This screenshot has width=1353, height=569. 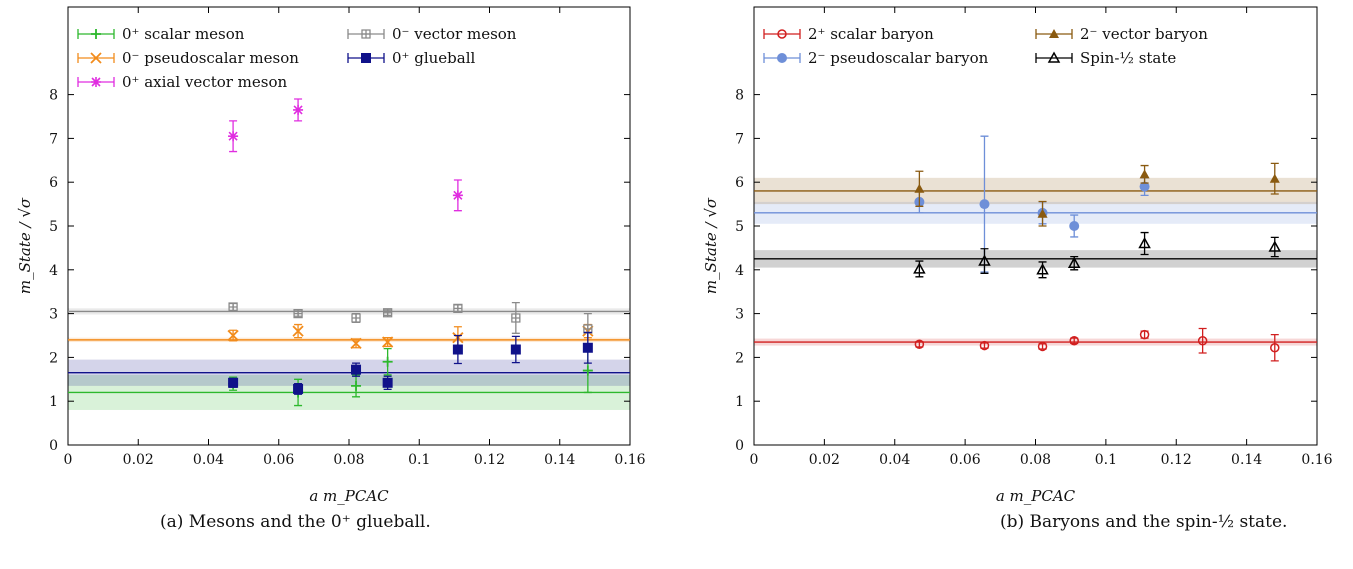 I want to click on legend-entry-1: 2⁻ pseudoscalar baryon, so click(x=876, y=58).